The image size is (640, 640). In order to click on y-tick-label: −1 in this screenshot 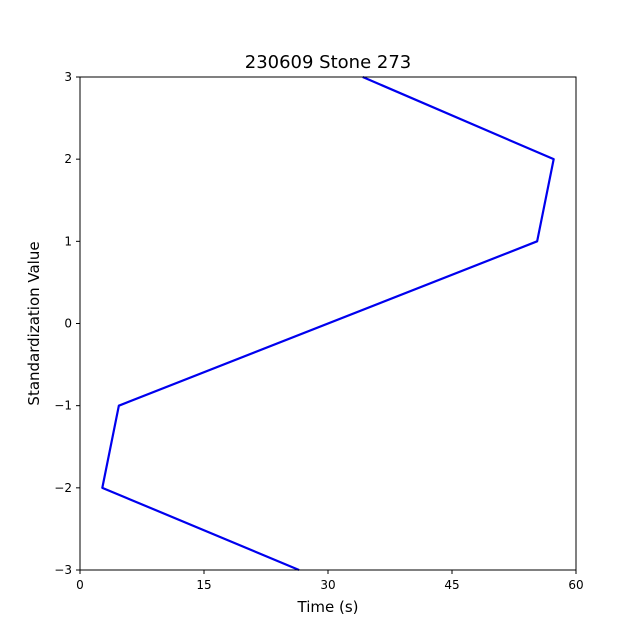, I will do `click(63, 406)`.